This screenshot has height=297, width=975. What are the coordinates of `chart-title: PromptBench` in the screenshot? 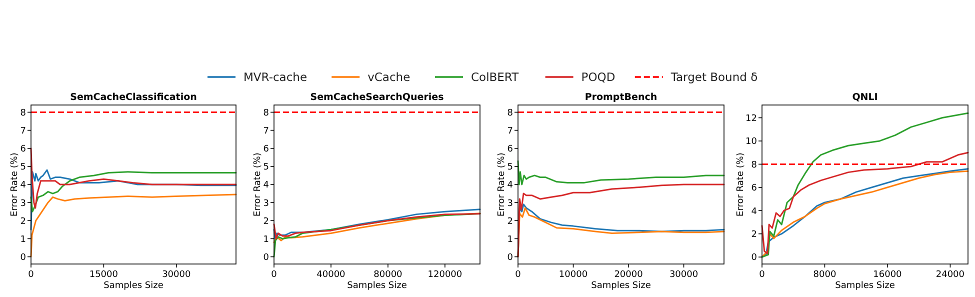 It's located at (621, 97).